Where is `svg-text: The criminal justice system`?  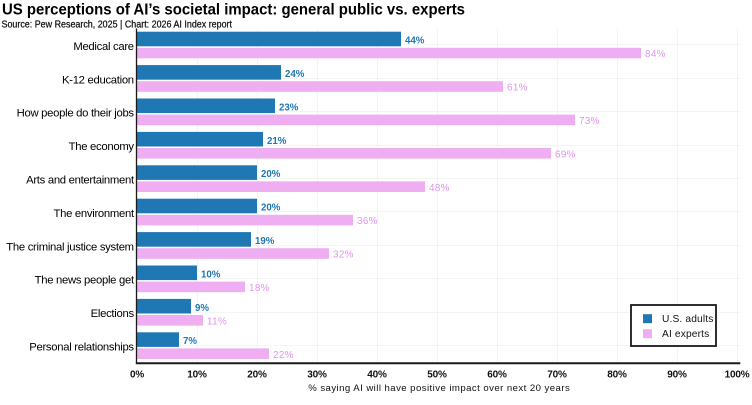
svg-text: The criminal justice system is located at coordinates (70, 247).